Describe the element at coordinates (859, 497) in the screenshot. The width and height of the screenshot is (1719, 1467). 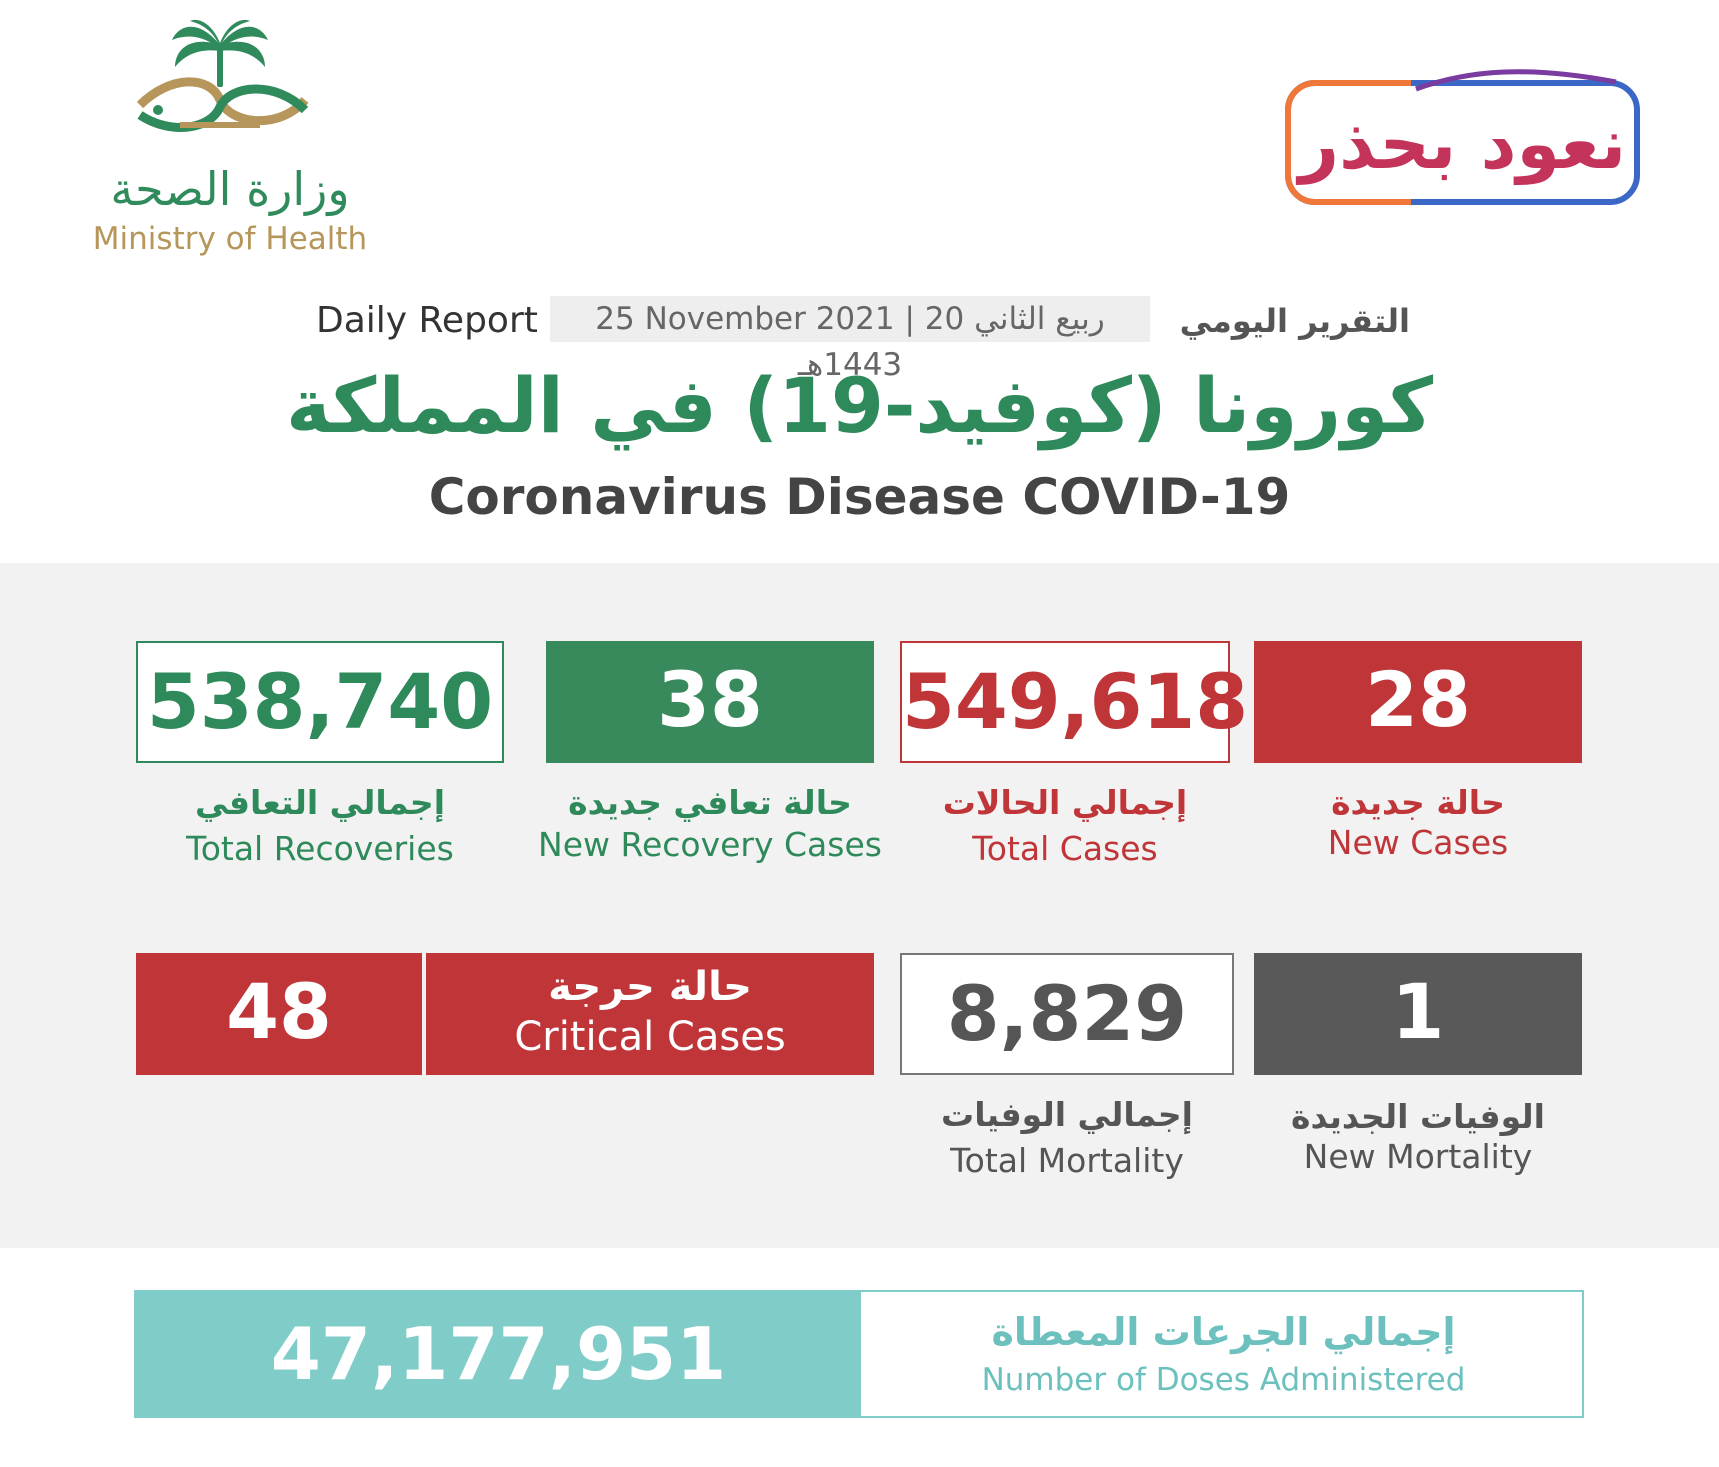
I see `page-title-english: Coronavirus Disease COVID-19` at that location.